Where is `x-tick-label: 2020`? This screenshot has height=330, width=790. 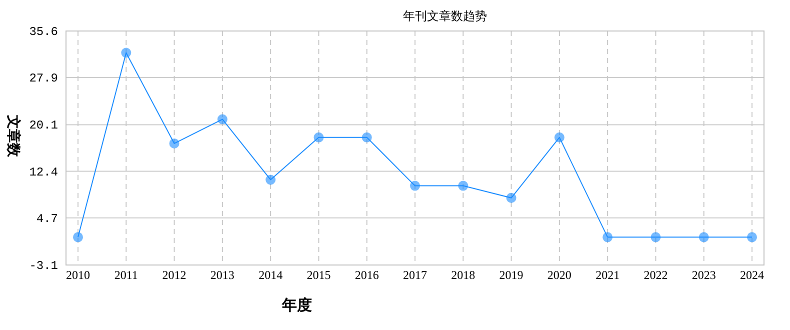
x-tick-label: 2020 is located at coordinates (559, 275).